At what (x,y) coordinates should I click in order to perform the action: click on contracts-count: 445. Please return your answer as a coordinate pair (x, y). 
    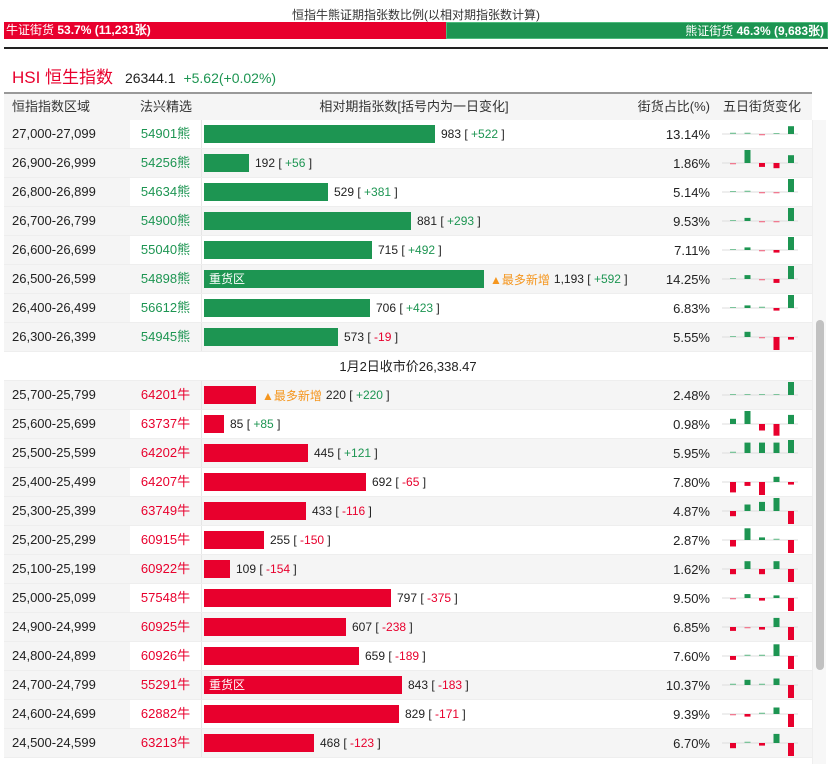
    Looking at the image, I should click on (324, 453).